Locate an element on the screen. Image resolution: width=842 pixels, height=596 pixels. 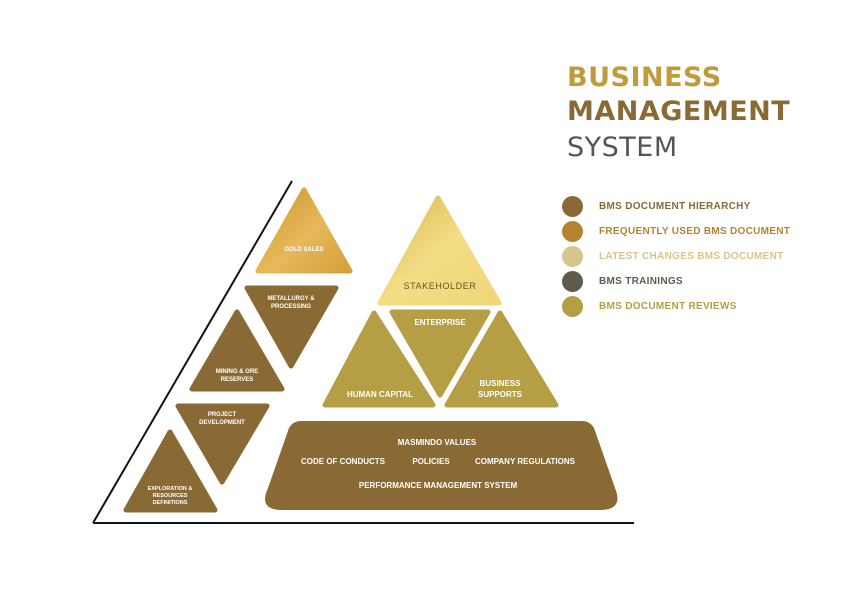
metallurgy-triangle: METALLURGY & PROCESSING is located at coordinates (291, 327).